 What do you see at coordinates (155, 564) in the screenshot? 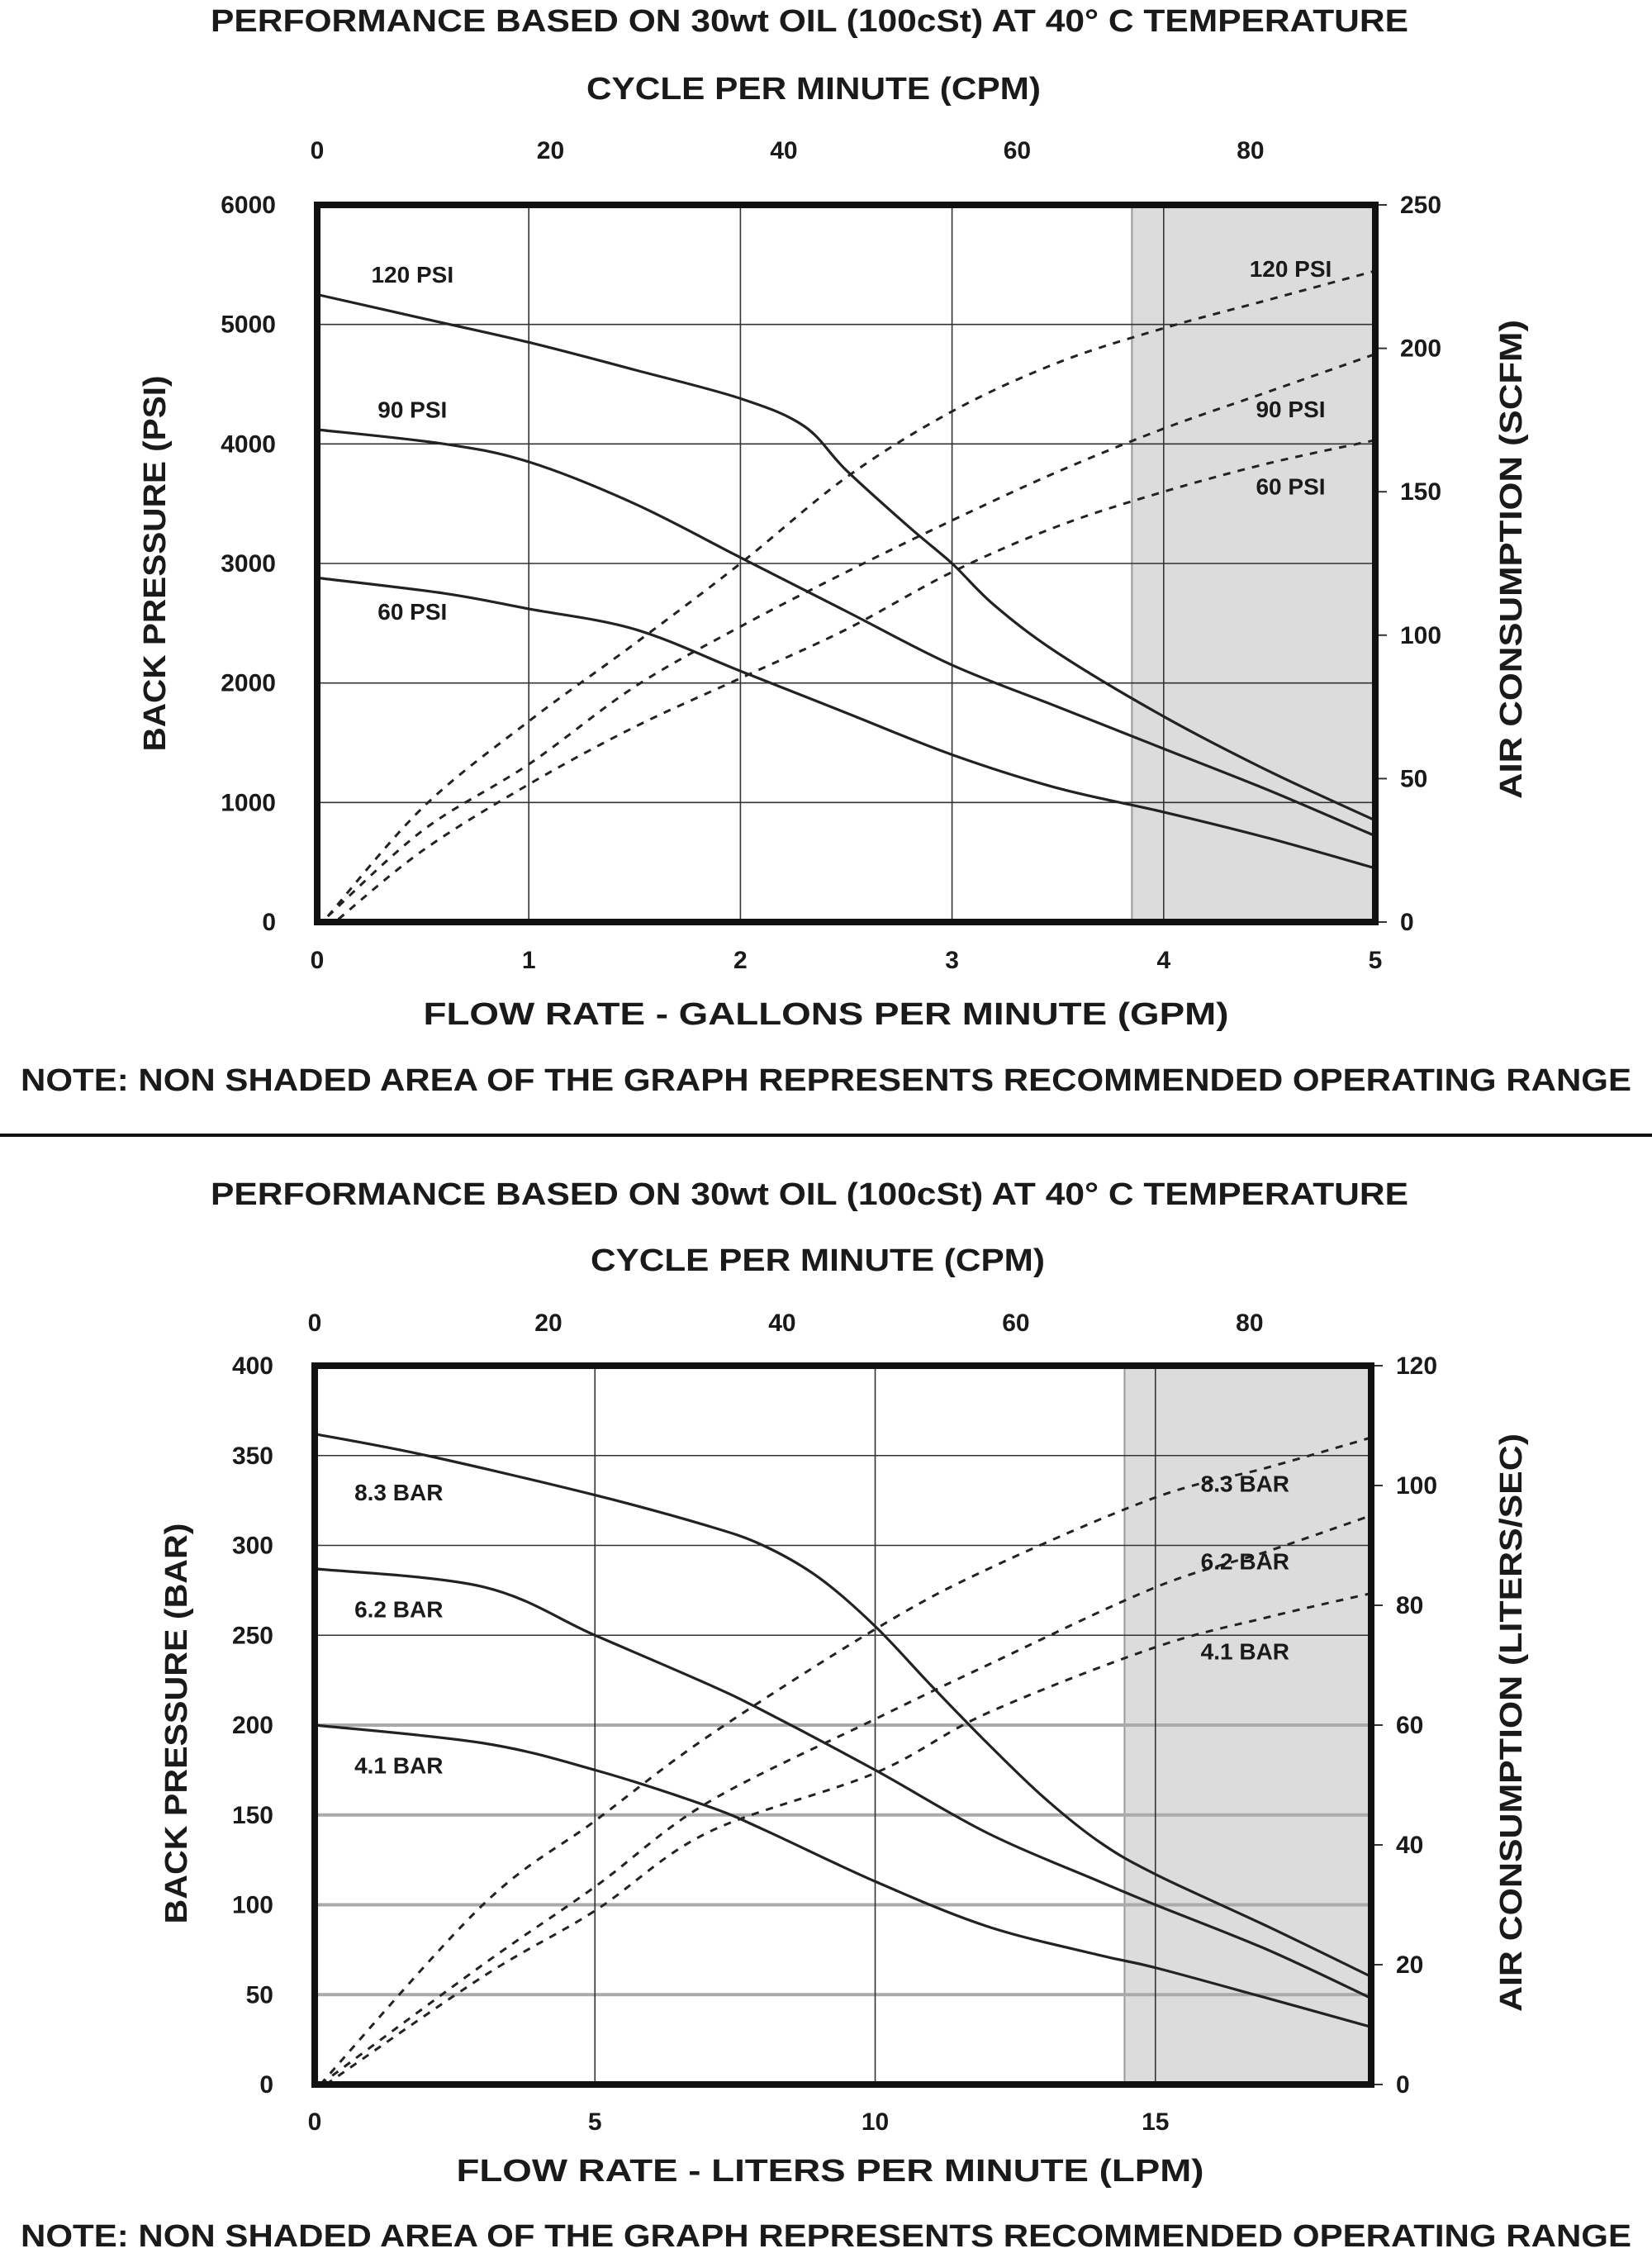
I see `y-axis-label: BACK PRESSURE (PSI)` at bounding box center [155, 564].